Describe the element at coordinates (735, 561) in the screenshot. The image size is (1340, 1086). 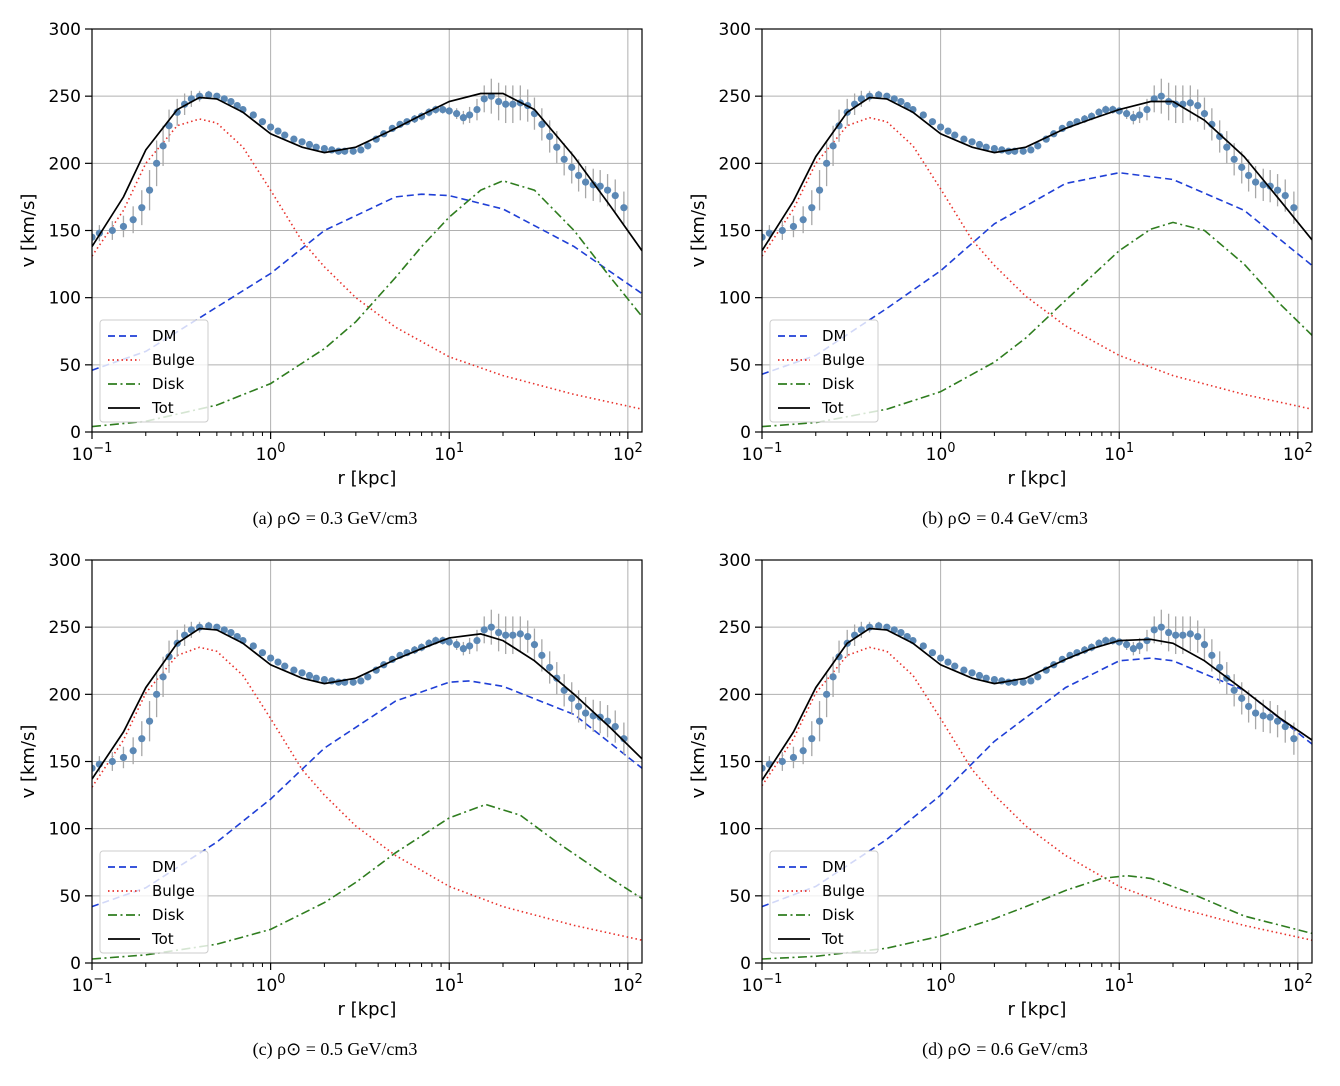
I see `tick-label-y: 300` at that location.